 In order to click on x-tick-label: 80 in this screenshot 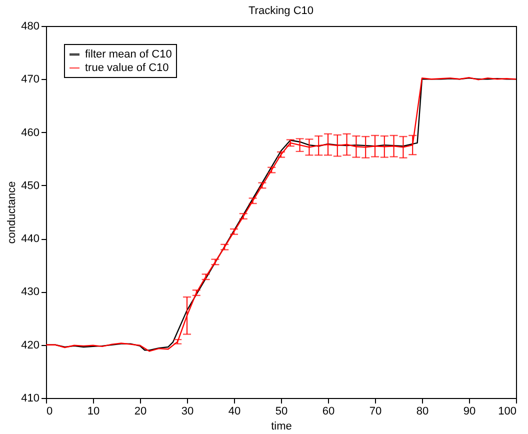, I will do `click(422, 412)`.